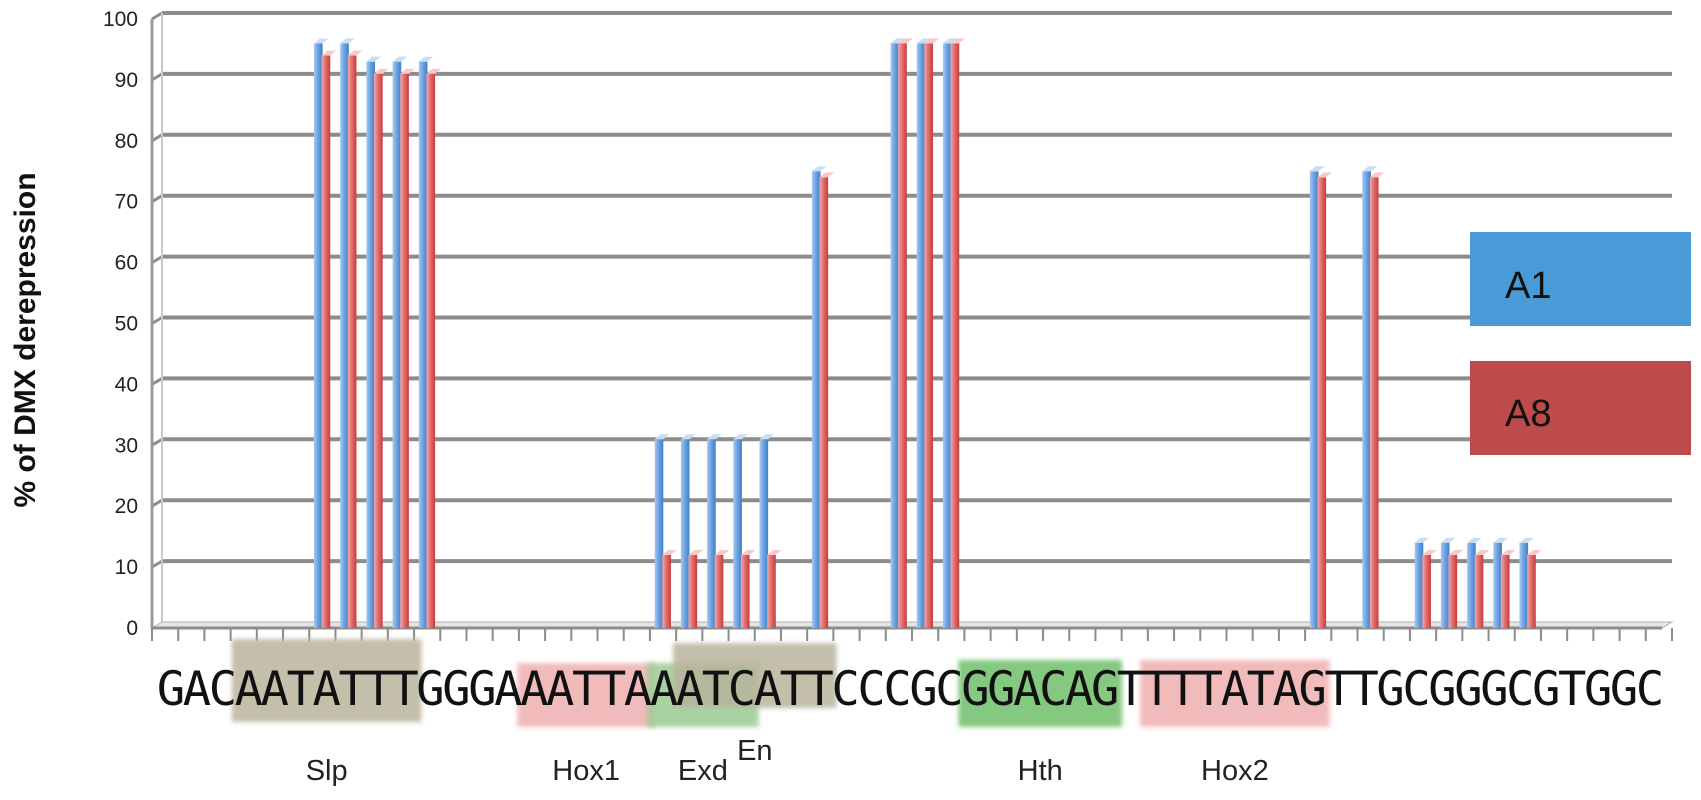  I want to click on y-tick-label: 100, so click(120, 19).